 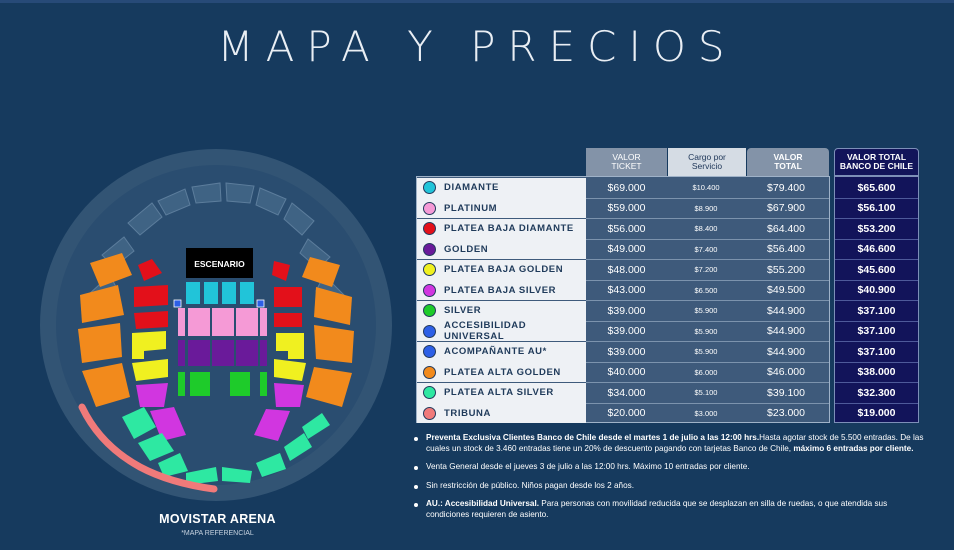 What do you see at coordinates (626, 372) in the screenshot?
I see `ticket-price: $40.000` at bounding box center [626, 372].